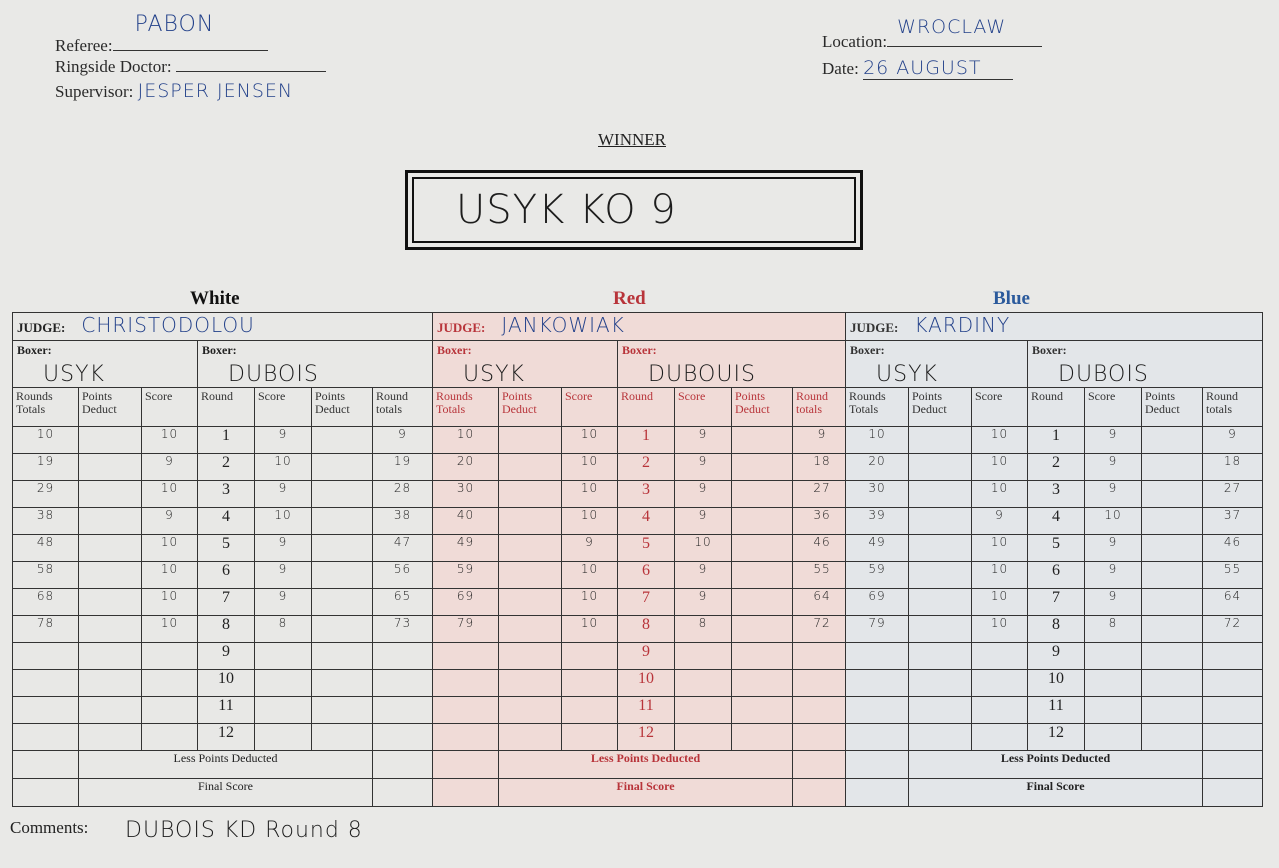 Image resolution: width=1279 pixels, height=868 pixels. What do you see at coordinates (402, 629) in the screenshot?
I see `right-round-total: 73` at bounding box center [402, 629].